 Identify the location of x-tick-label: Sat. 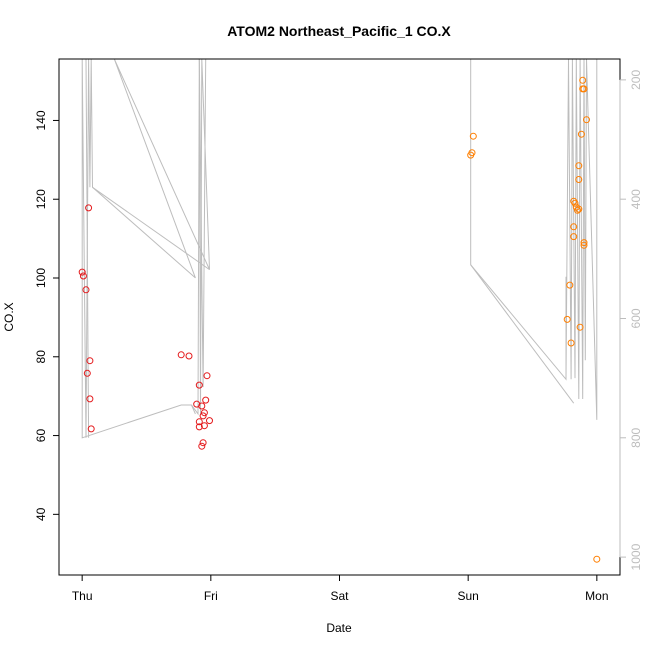
(339, 596).